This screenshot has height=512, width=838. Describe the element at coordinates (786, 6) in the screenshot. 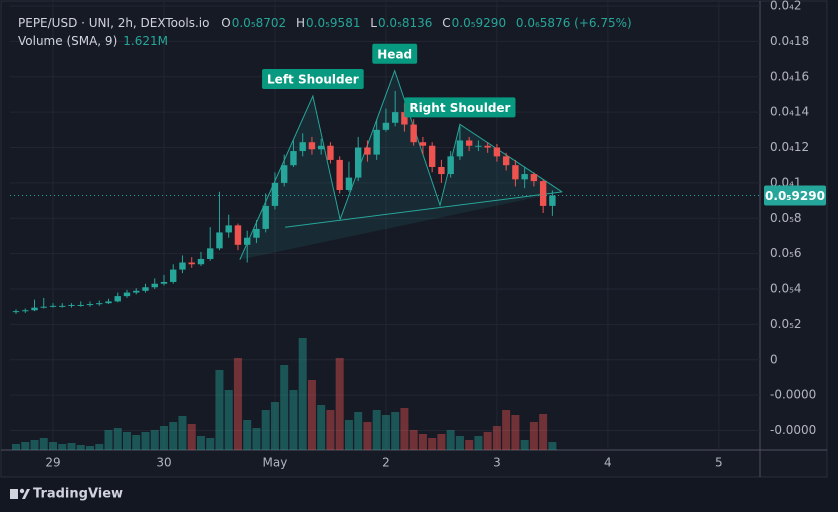

I see `y-tick-label: 0.0₄2` at that location.